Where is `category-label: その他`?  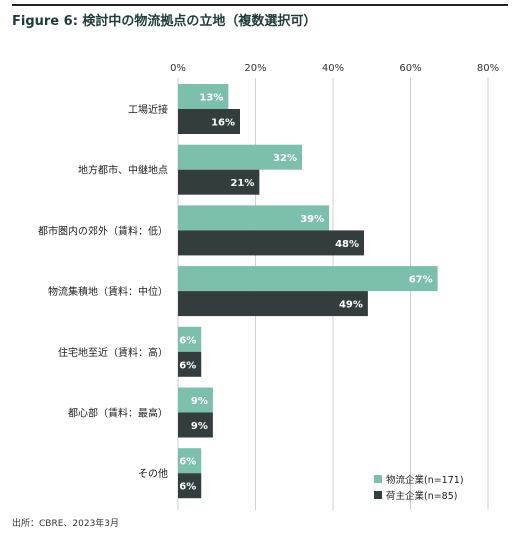
category-label: その他 is located at coordinates (153, 473).